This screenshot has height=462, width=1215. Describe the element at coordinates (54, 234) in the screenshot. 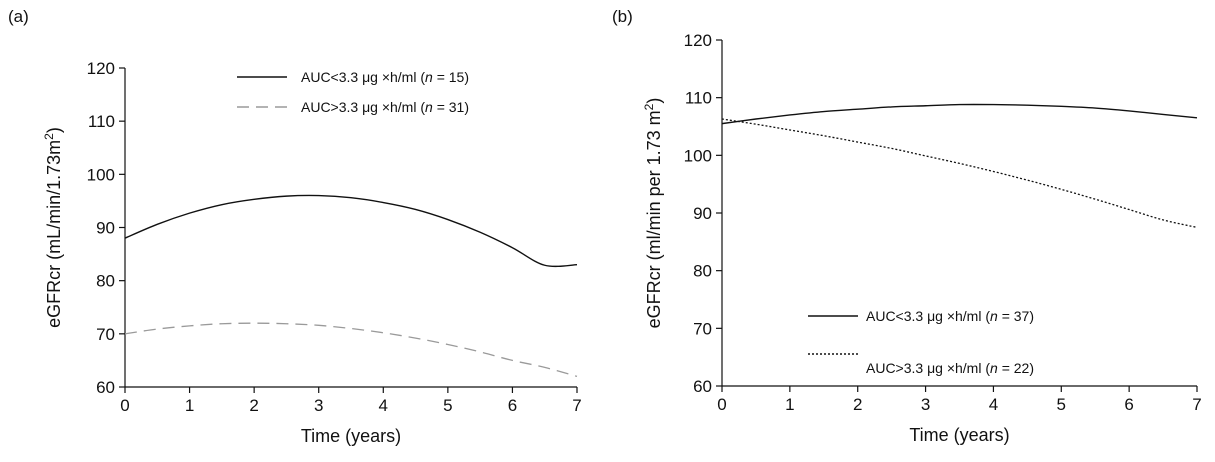

I see `y-axis-title-main: eGFRcr (mL/min/1.73m` at that location.